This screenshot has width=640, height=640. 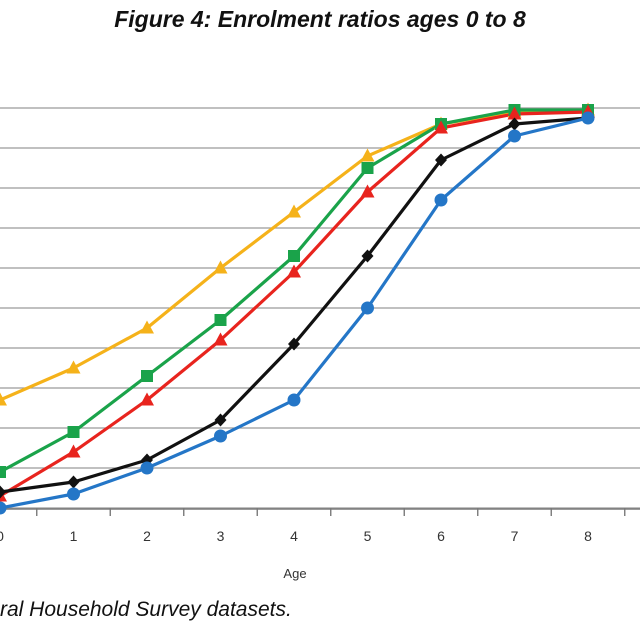 I want to click on x-tick-label: 8, so click(x=588, y=536).